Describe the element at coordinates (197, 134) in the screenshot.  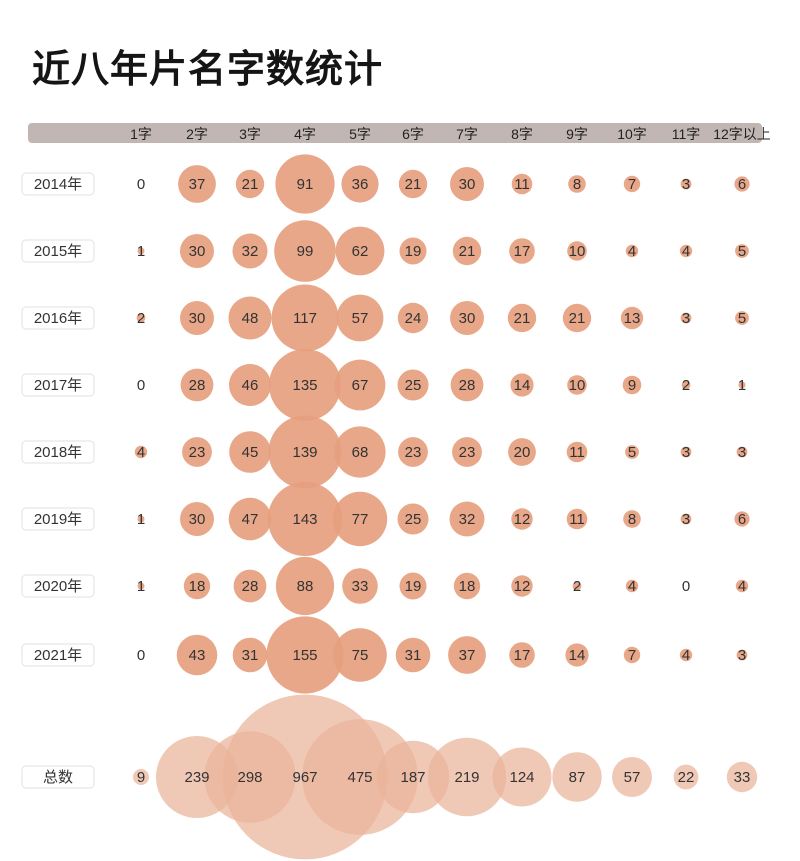
I see `column-label: 2字` at that location.